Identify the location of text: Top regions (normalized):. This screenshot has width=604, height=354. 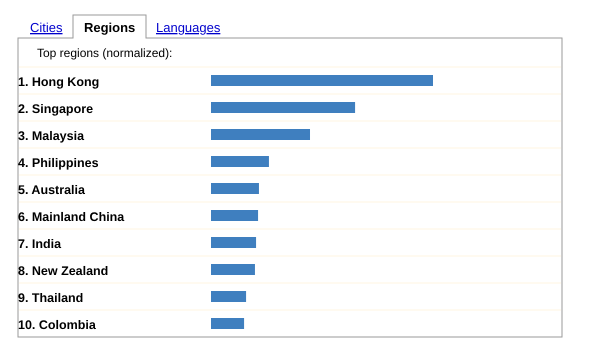
(104, 53).